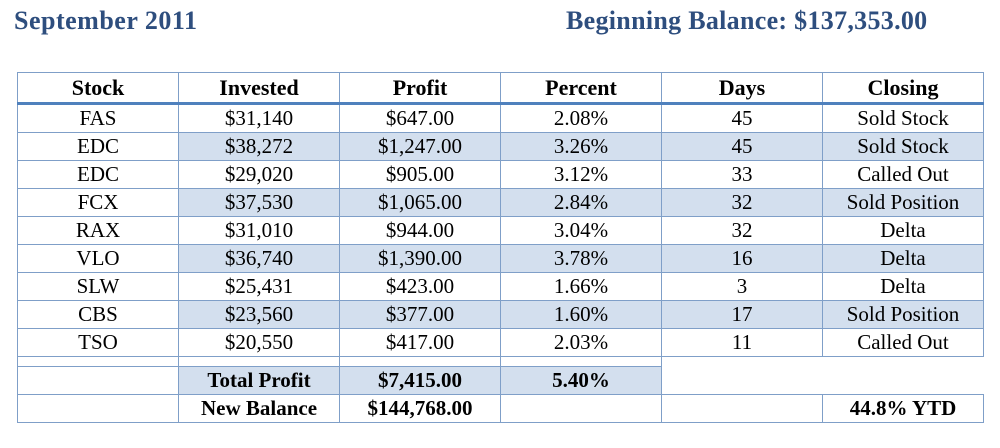 This screenshot has width=1000, height=448. What do you see at coordinates (581, 380) in the screenshot?
I see `total-percent: 5.40%` at bounding box center [581, 380].